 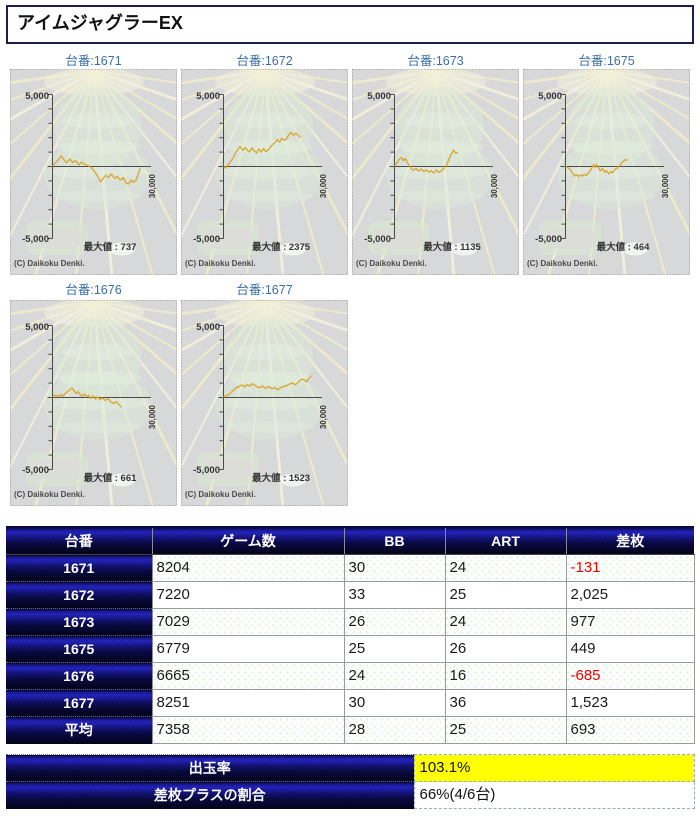 What do you see at coordinates (281, 247) in the screenshot?
I see `svg-text: 最大値 : 2375` at bounding box center [281, 247].